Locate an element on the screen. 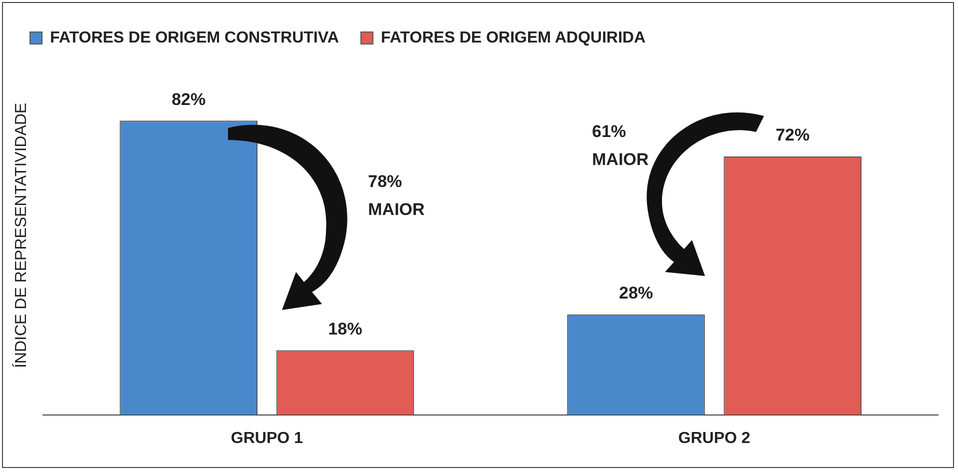  x-tick-label: GRUPO 2 is located at coordinates (714, 438).